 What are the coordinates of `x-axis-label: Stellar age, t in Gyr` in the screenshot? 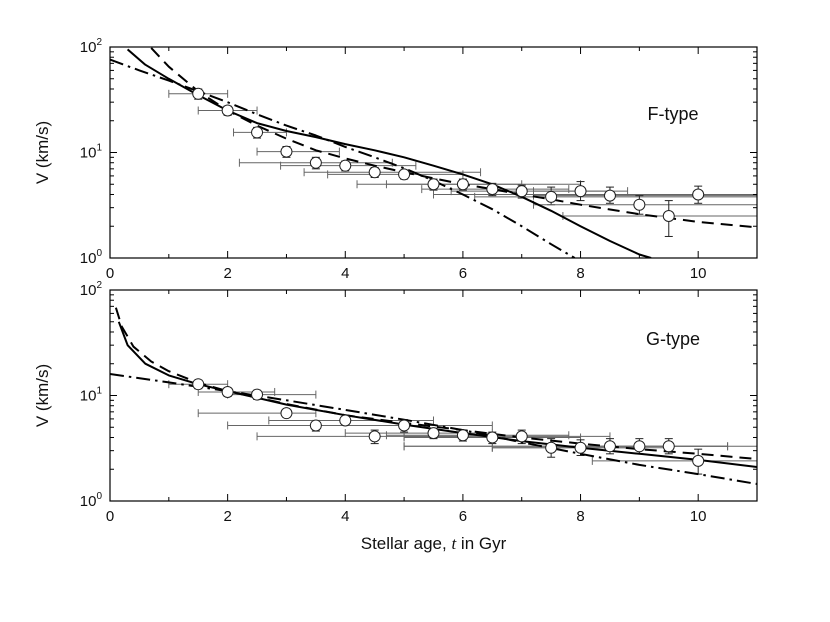 It's located at (434, 543).